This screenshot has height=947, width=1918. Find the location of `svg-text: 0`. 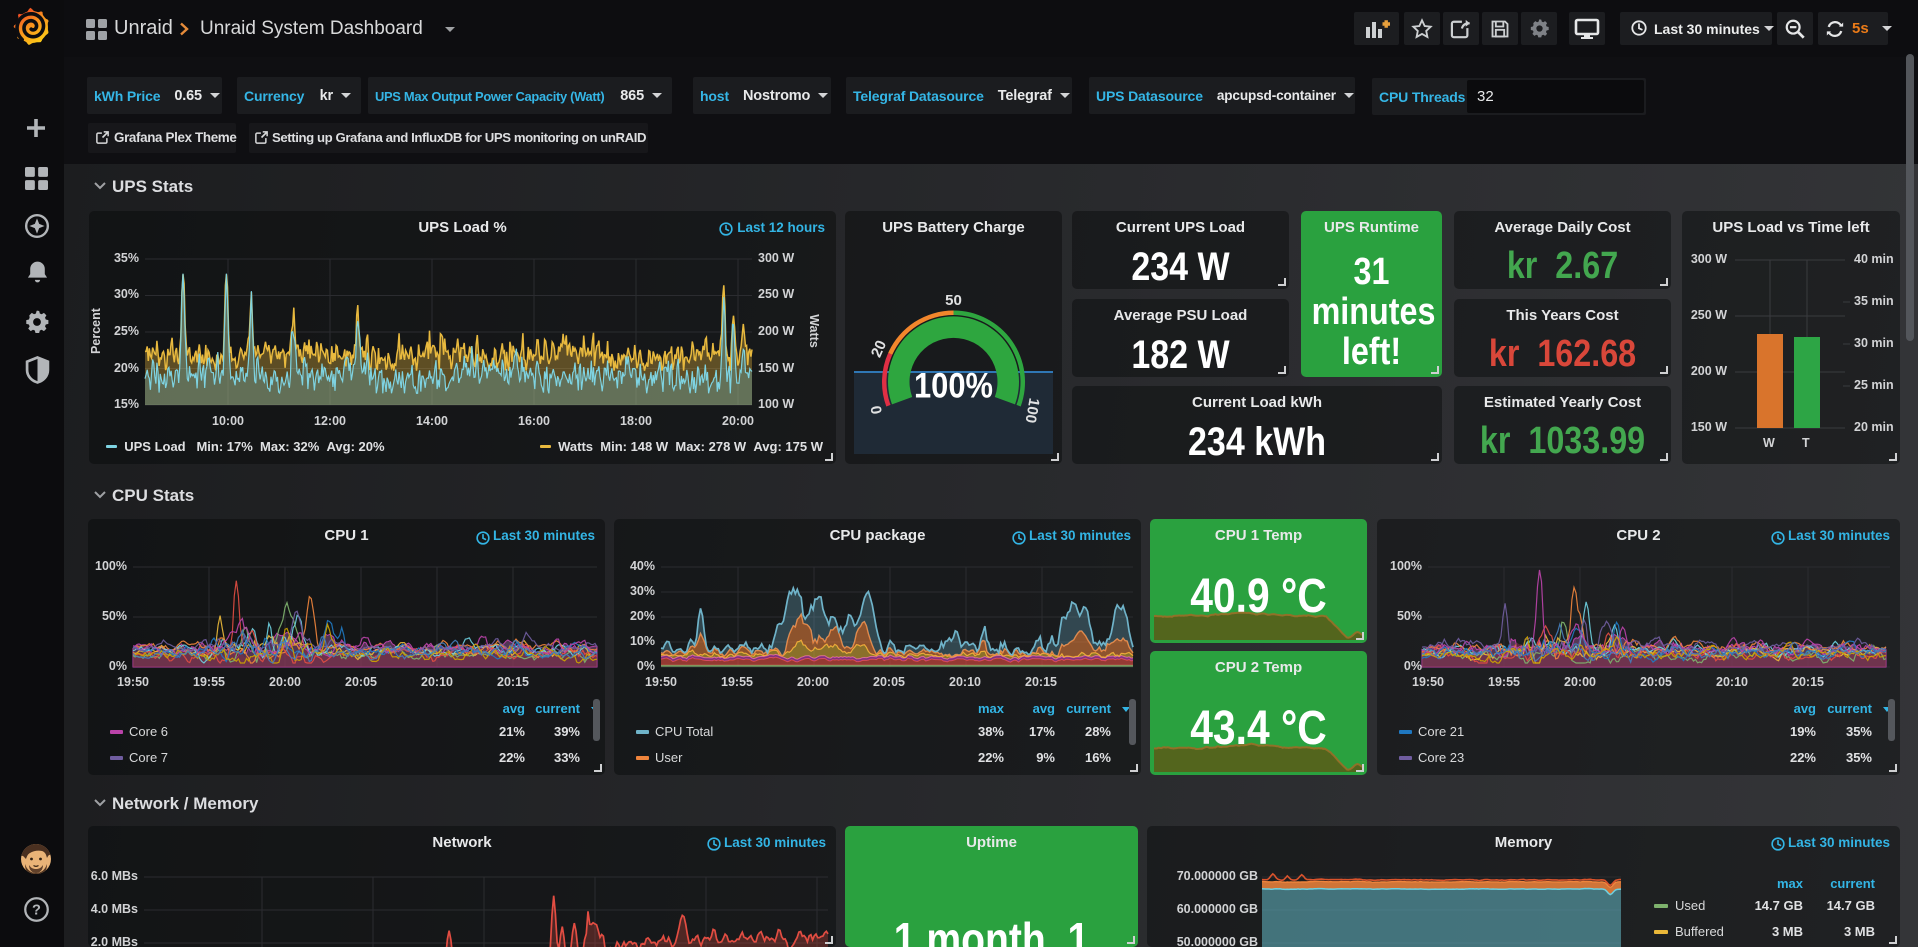

svg-text: 0 is located at coordinates (877, 409).